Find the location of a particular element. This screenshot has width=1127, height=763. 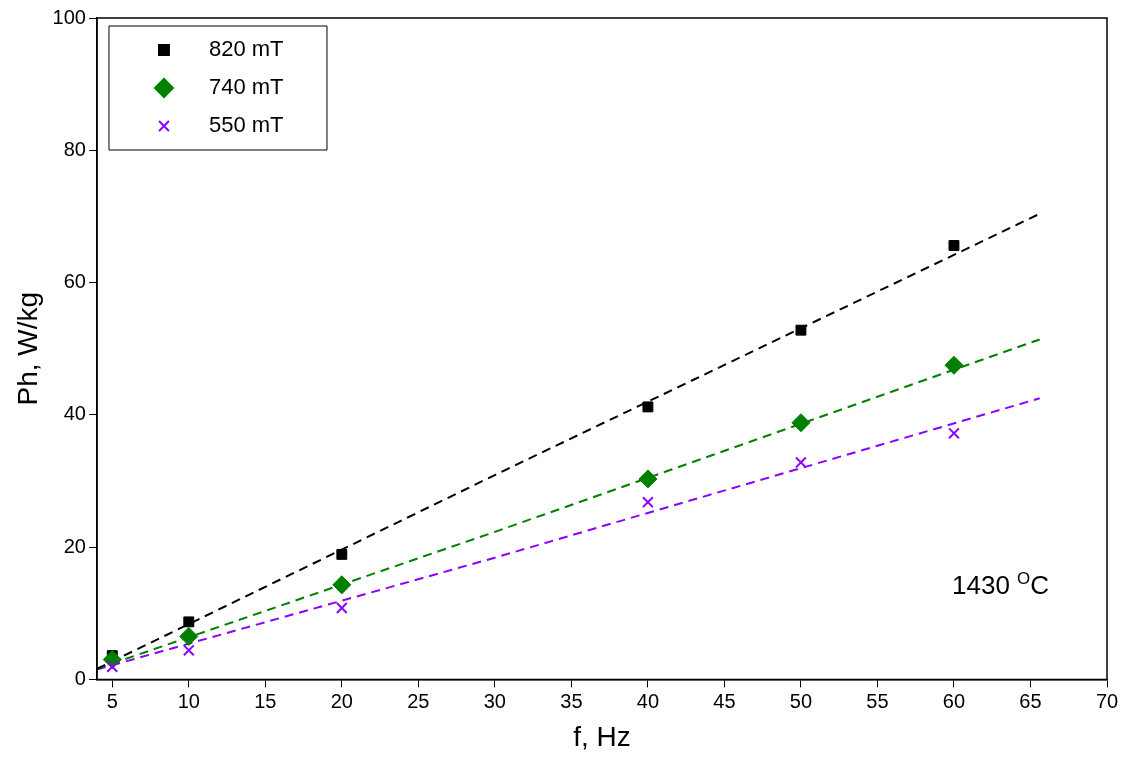

x-tick-label: 65 is located at coordinates (1030, 700).